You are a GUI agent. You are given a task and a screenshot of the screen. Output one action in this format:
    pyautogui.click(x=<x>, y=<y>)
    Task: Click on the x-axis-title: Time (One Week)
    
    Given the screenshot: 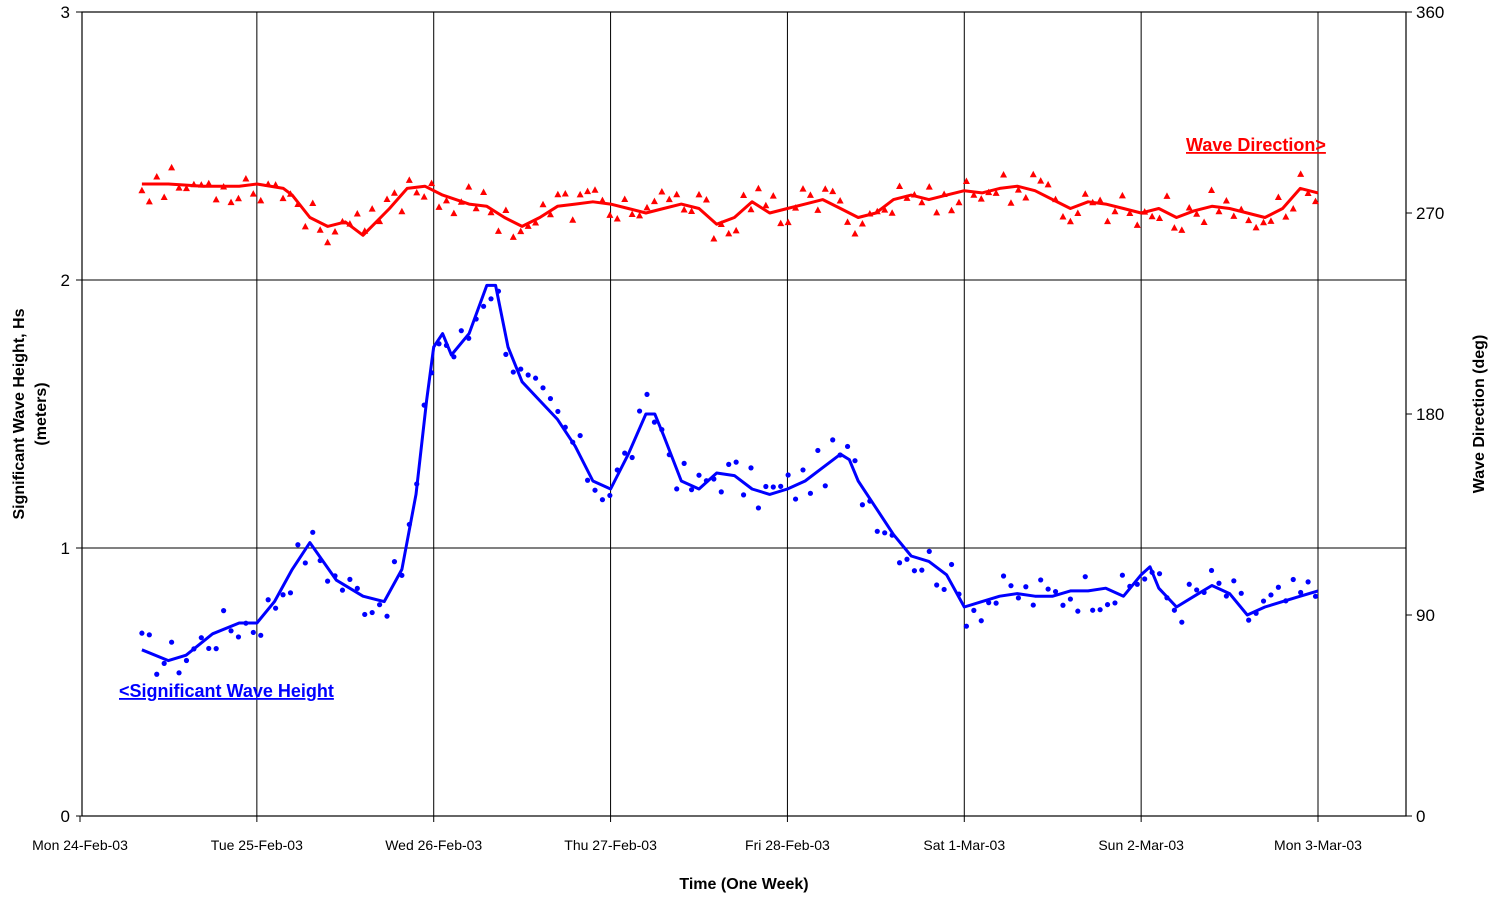 What is the action you would take?
    pyautogui.click(x=743, y=884)
    